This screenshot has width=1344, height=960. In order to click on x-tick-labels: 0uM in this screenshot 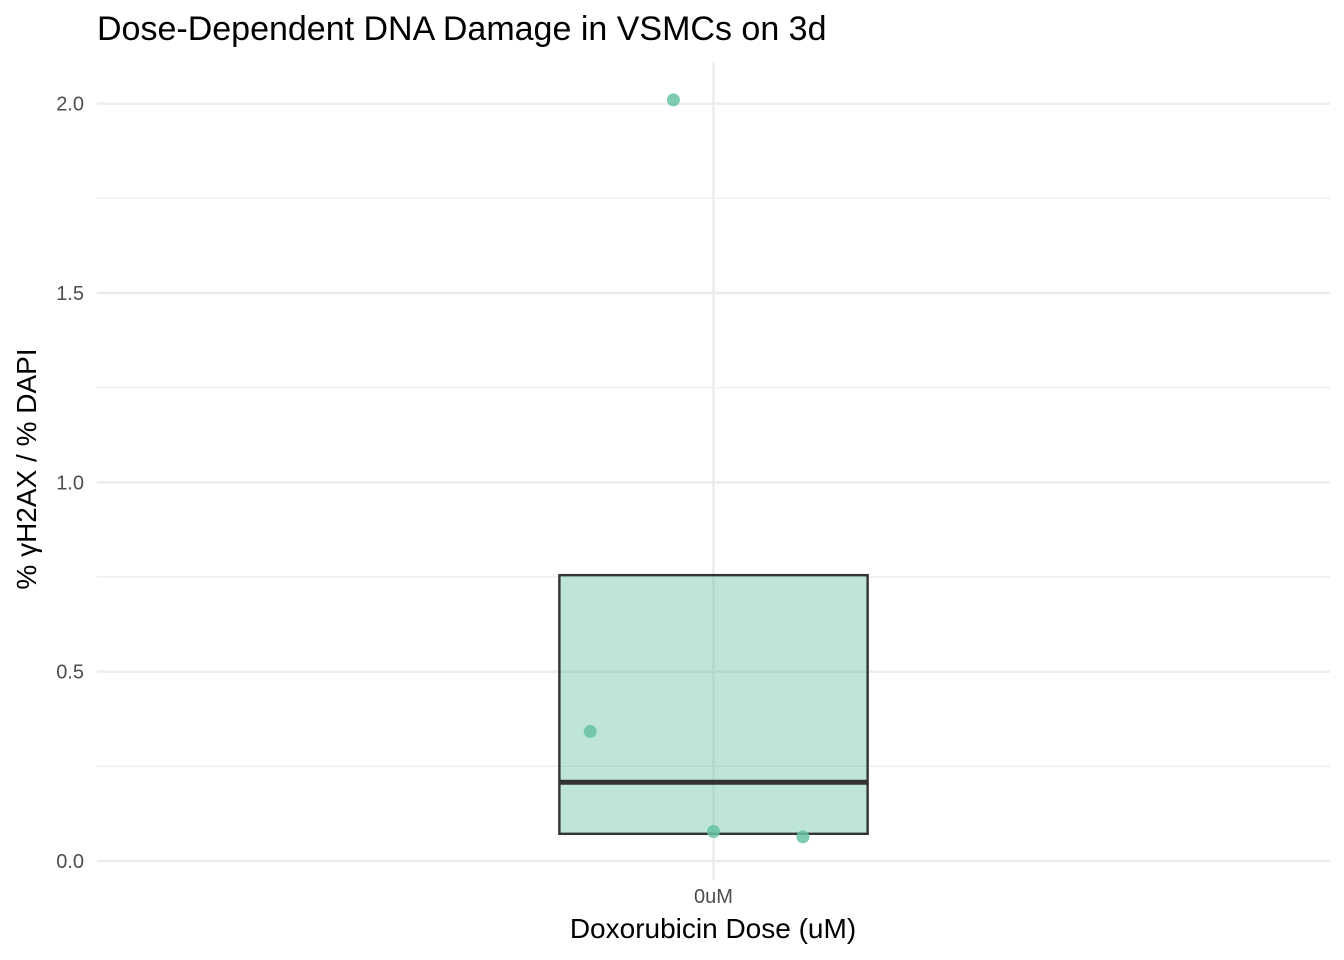, I will do `click(713, 897)`.